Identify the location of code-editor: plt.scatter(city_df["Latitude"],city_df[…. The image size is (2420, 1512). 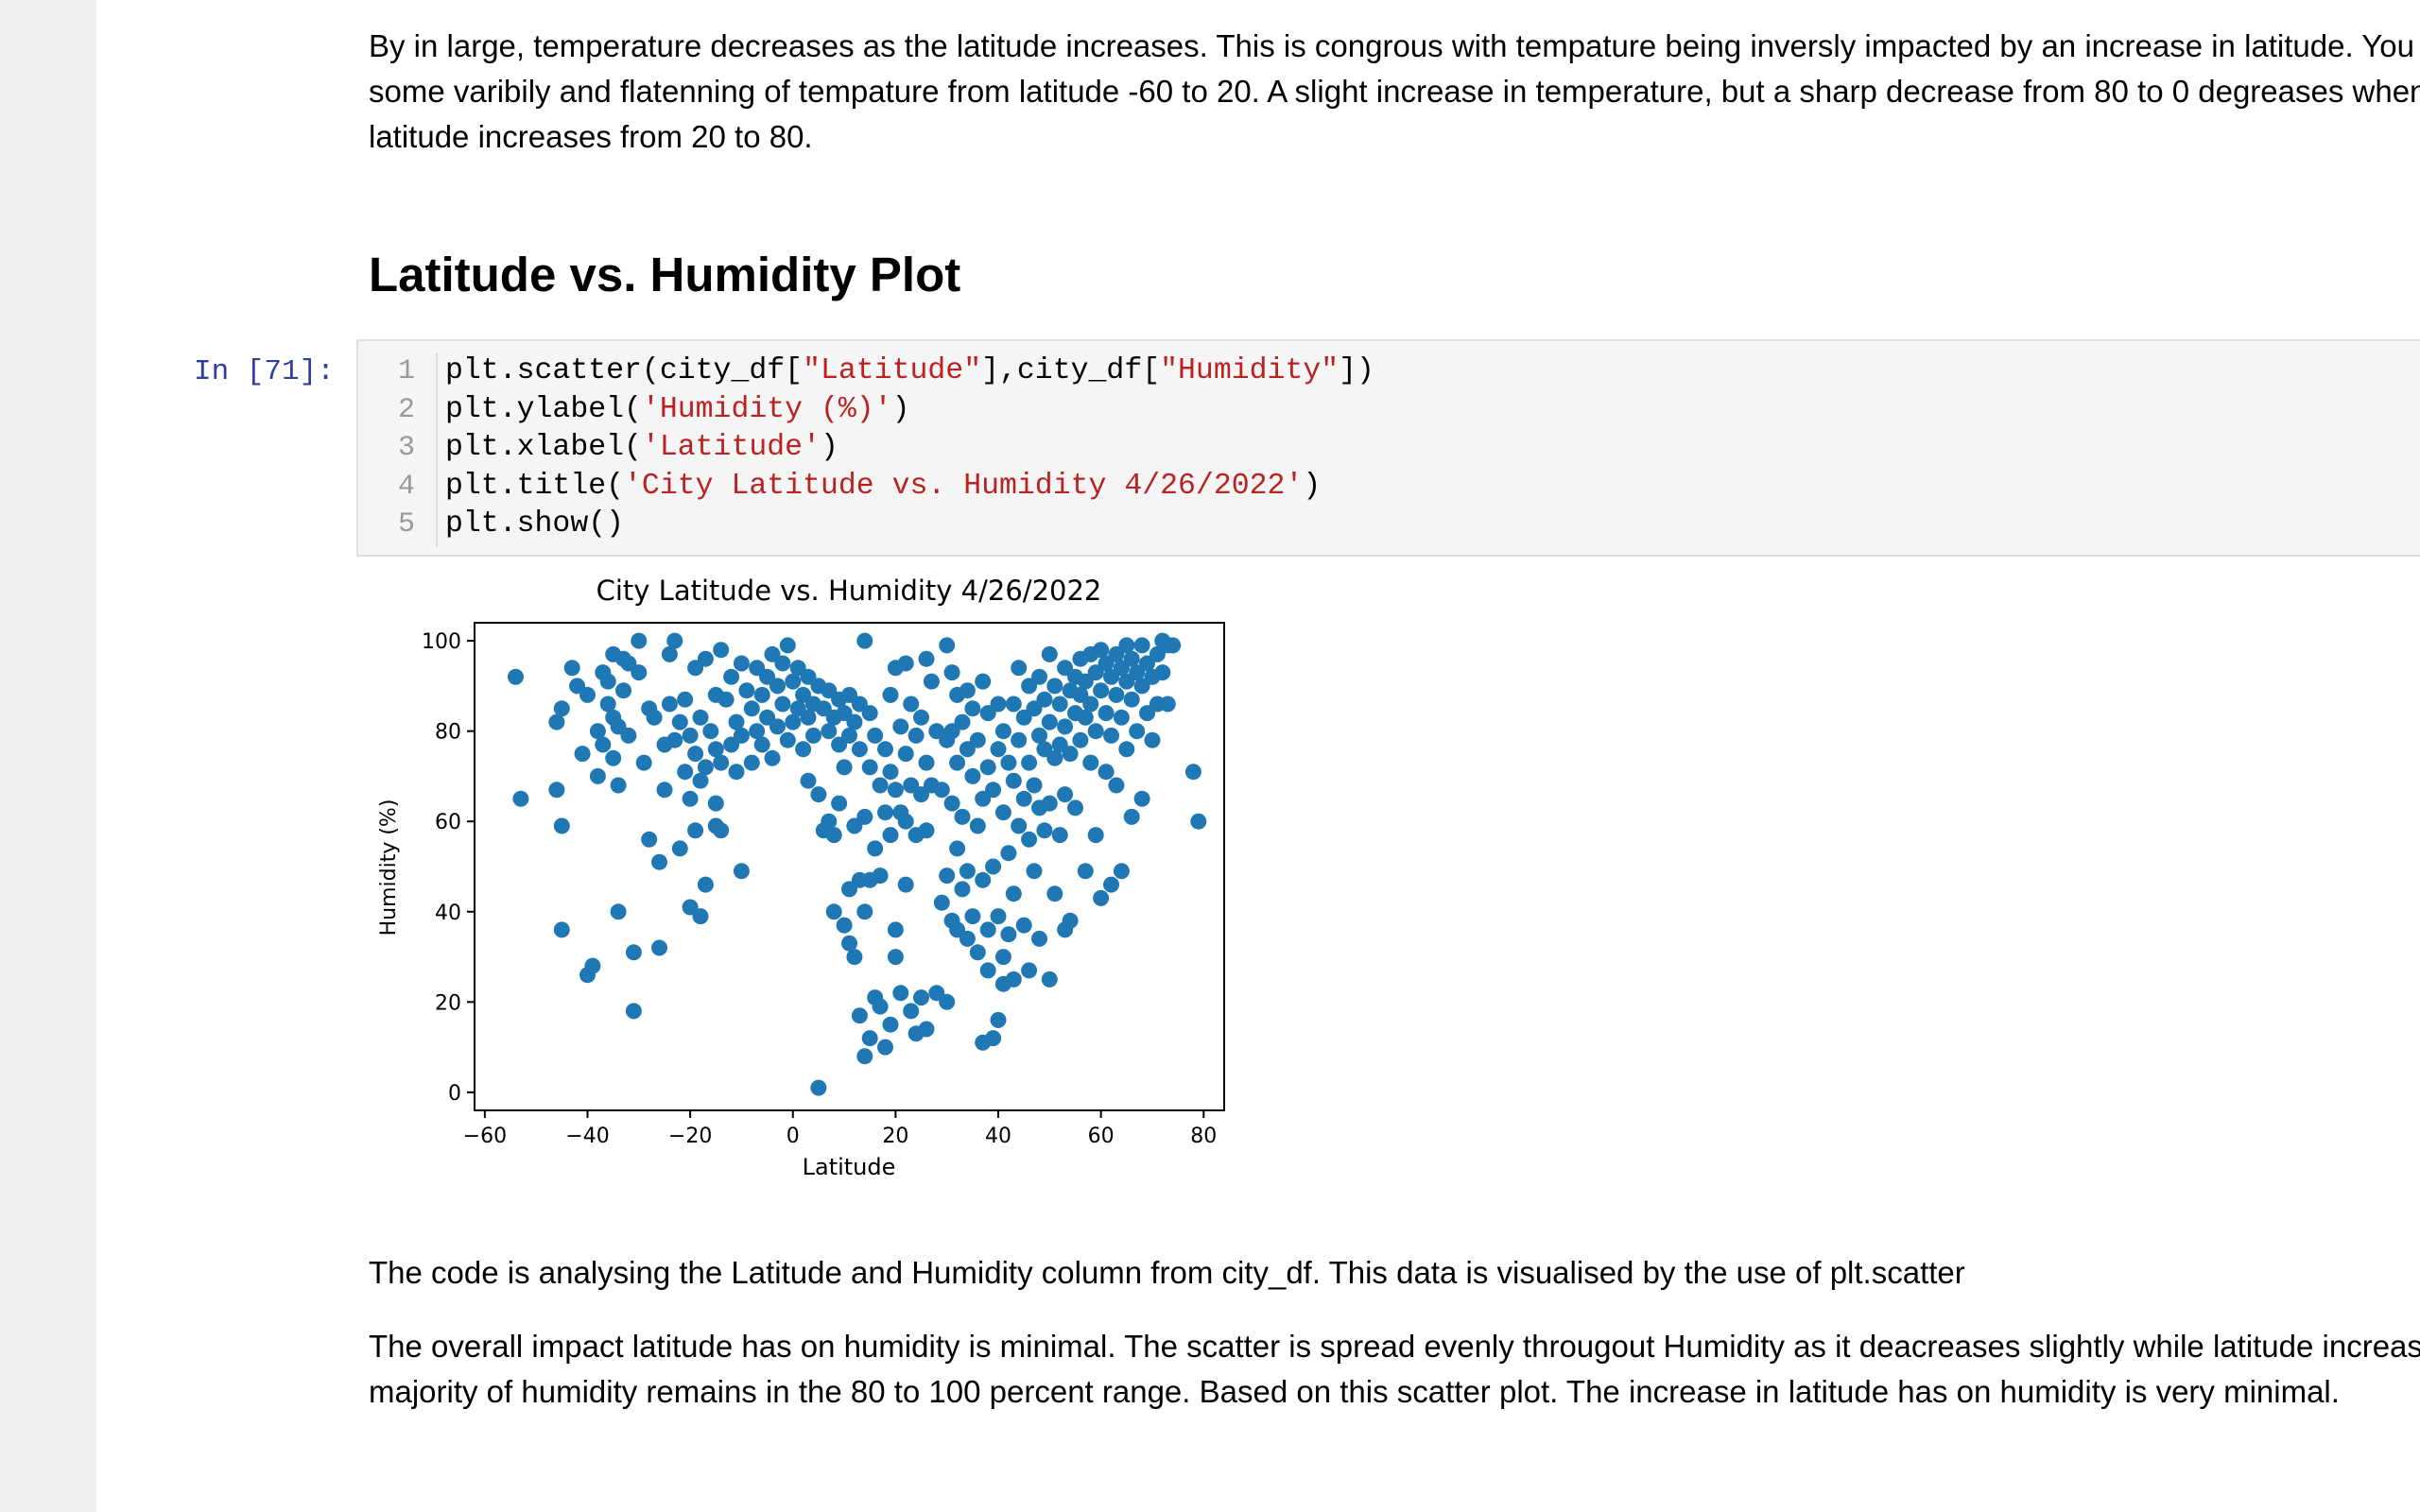
(909, 448).